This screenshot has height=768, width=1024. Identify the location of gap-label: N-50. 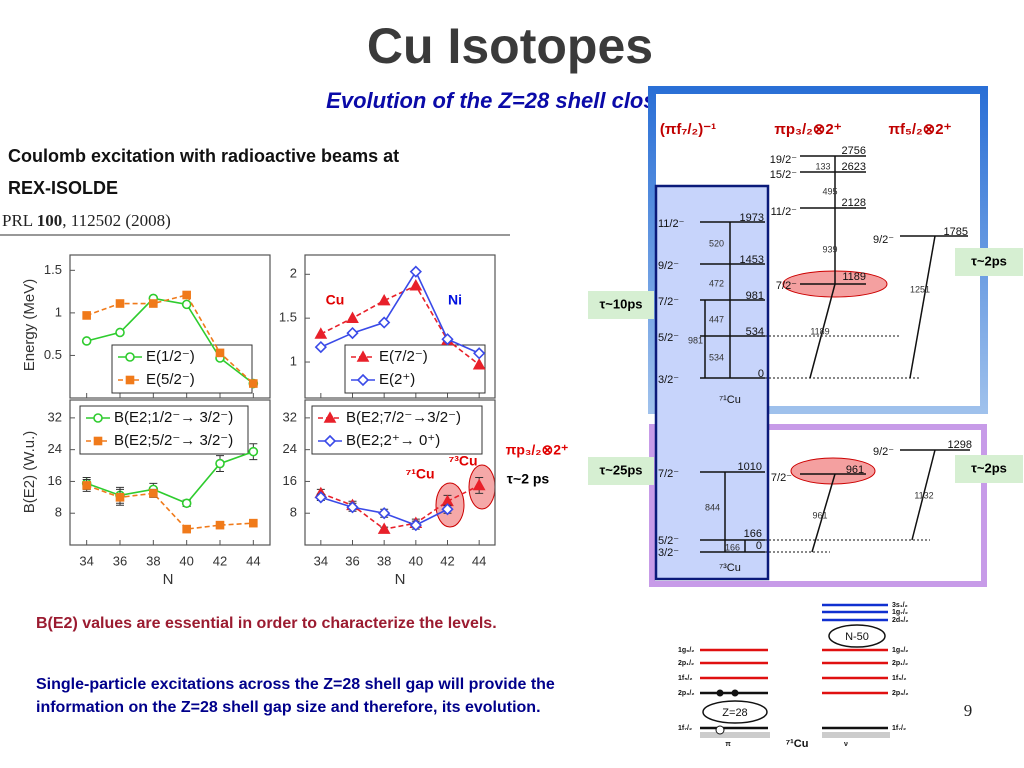
(857, 637).